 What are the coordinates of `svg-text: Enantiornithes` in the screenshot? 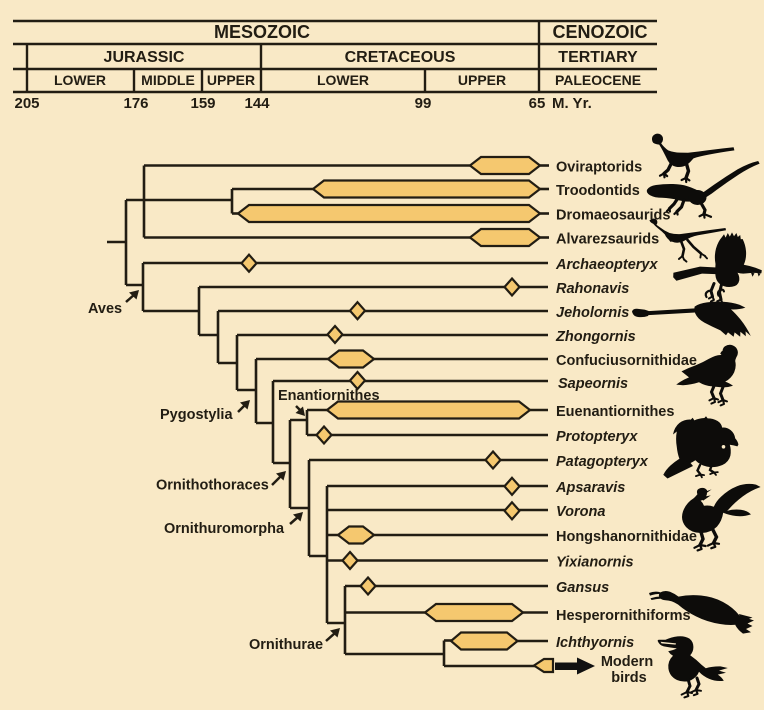 It's located at (329, 396).